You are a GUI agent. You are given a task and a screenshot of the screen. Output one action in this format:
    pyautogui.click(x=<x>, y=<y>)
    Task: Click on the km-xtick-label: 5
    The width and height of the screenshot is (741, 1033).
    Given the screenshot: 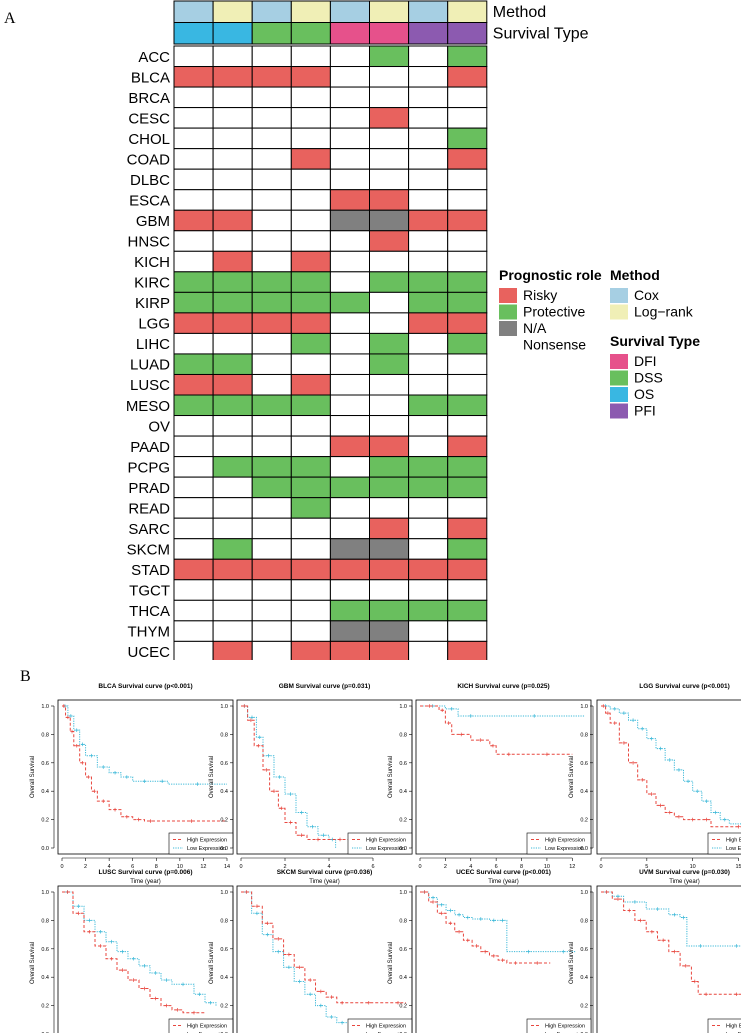 What is the action you would take?
    pyautogui.click(x=646, y=867)
    